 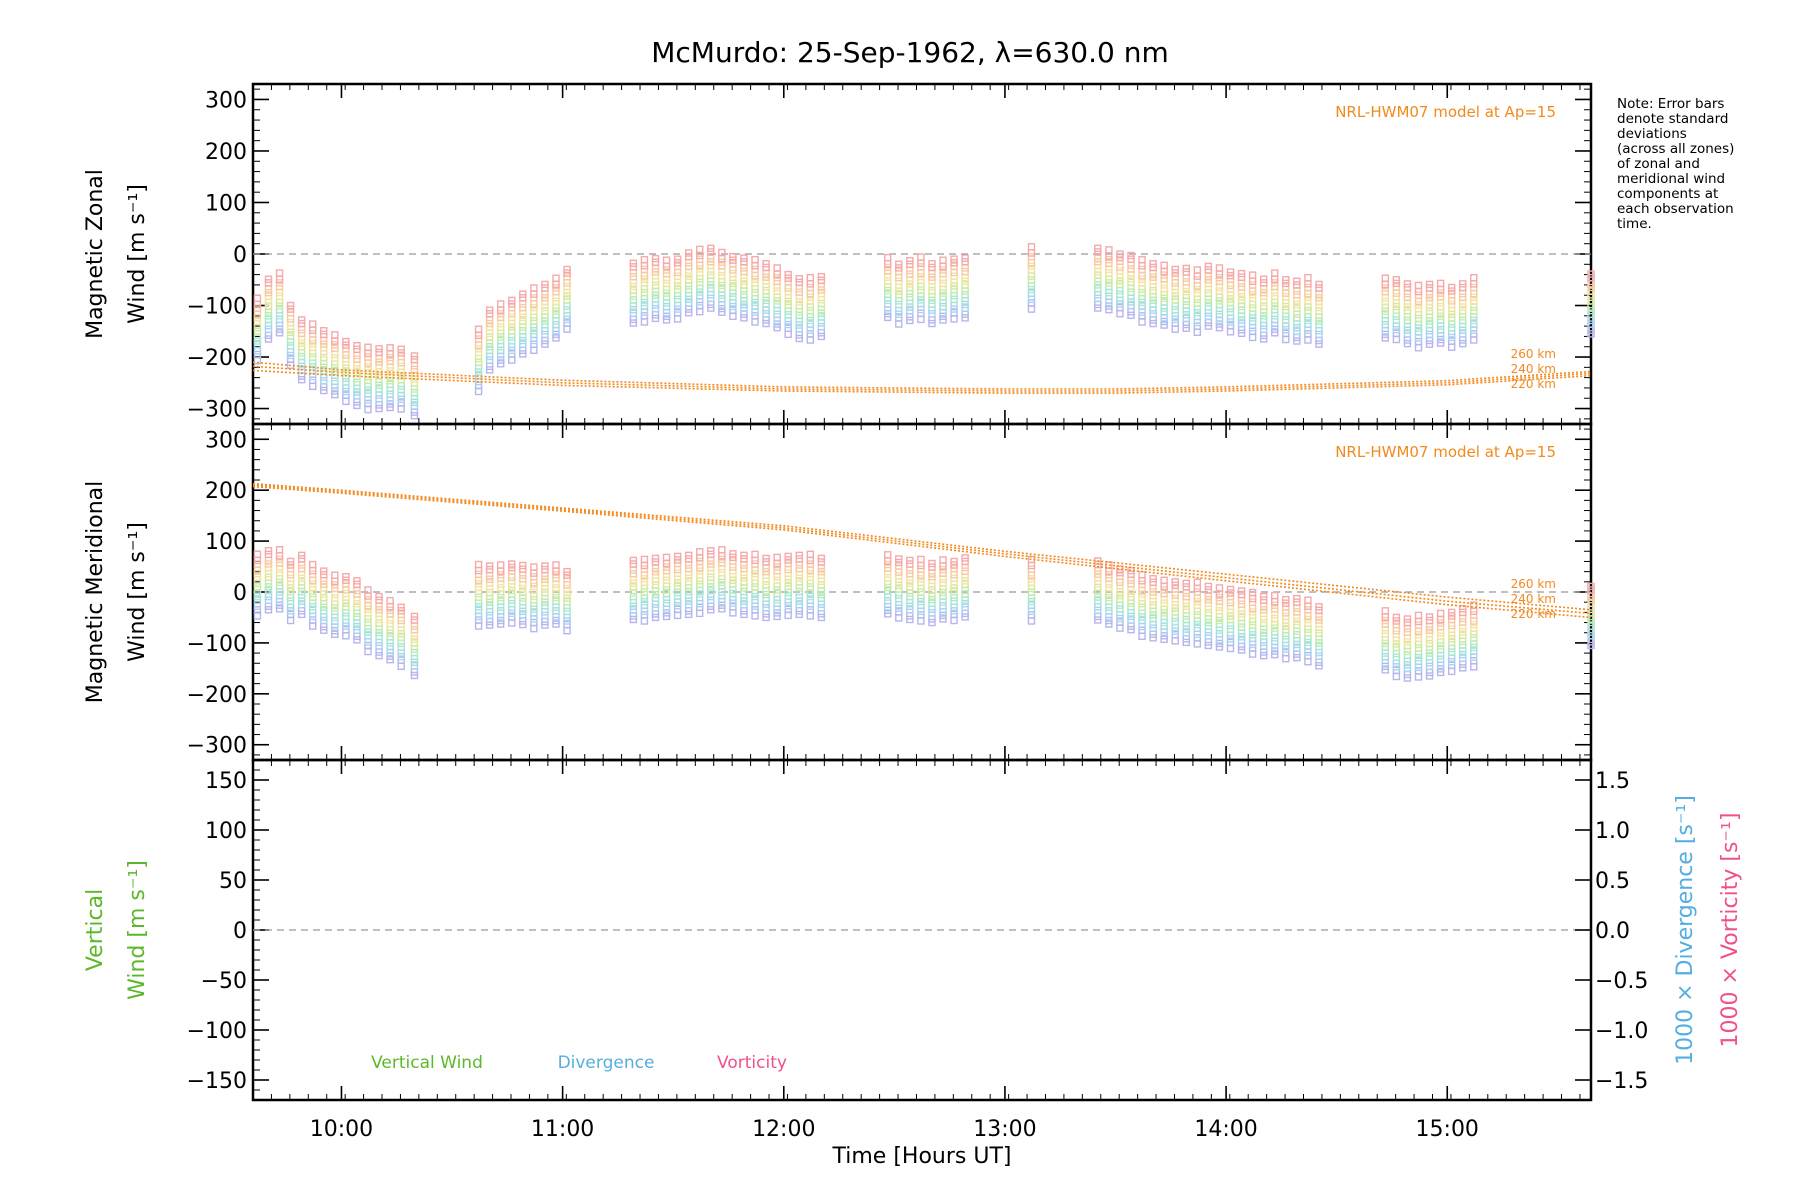 I want to click on legend-divergence: Divergence, so click(x=606, y=1063).